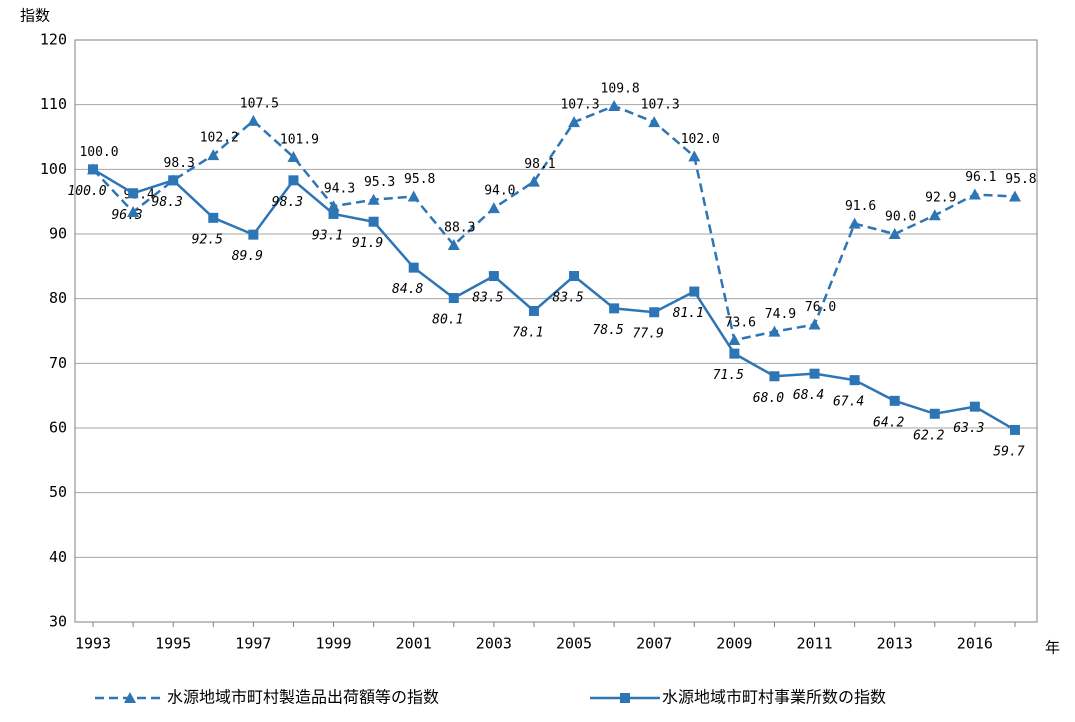  I want to click on data-label: 83.5, so click(487, 298).